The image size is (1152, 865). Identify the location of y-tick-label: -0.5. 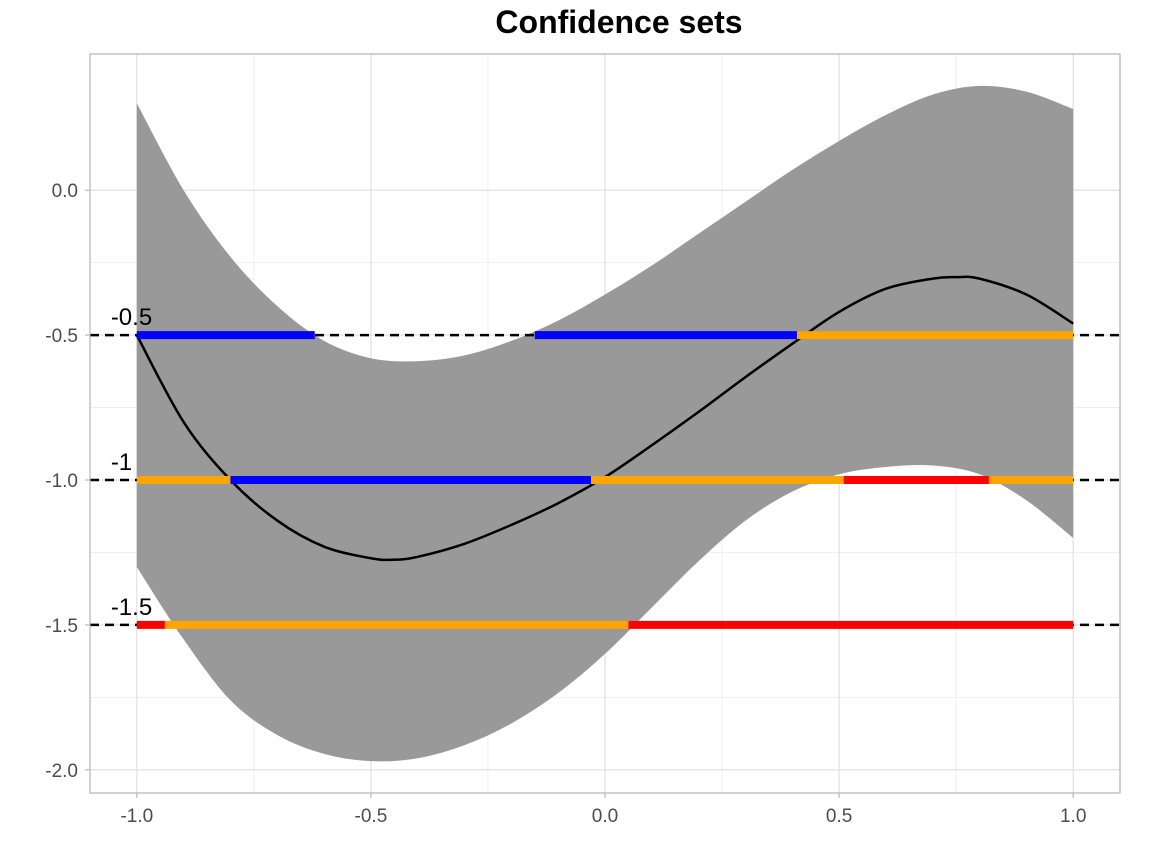
(61, 336).